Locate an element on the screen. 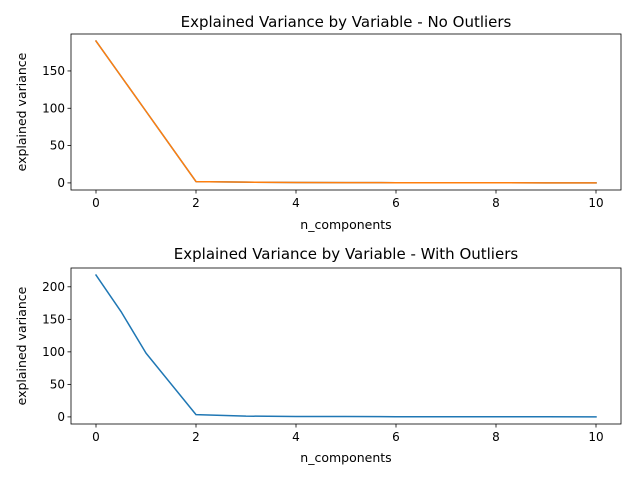 The width and height of the screenshot is (640, 480). y-tick-label: 200 is located at coordinates (53, 287).